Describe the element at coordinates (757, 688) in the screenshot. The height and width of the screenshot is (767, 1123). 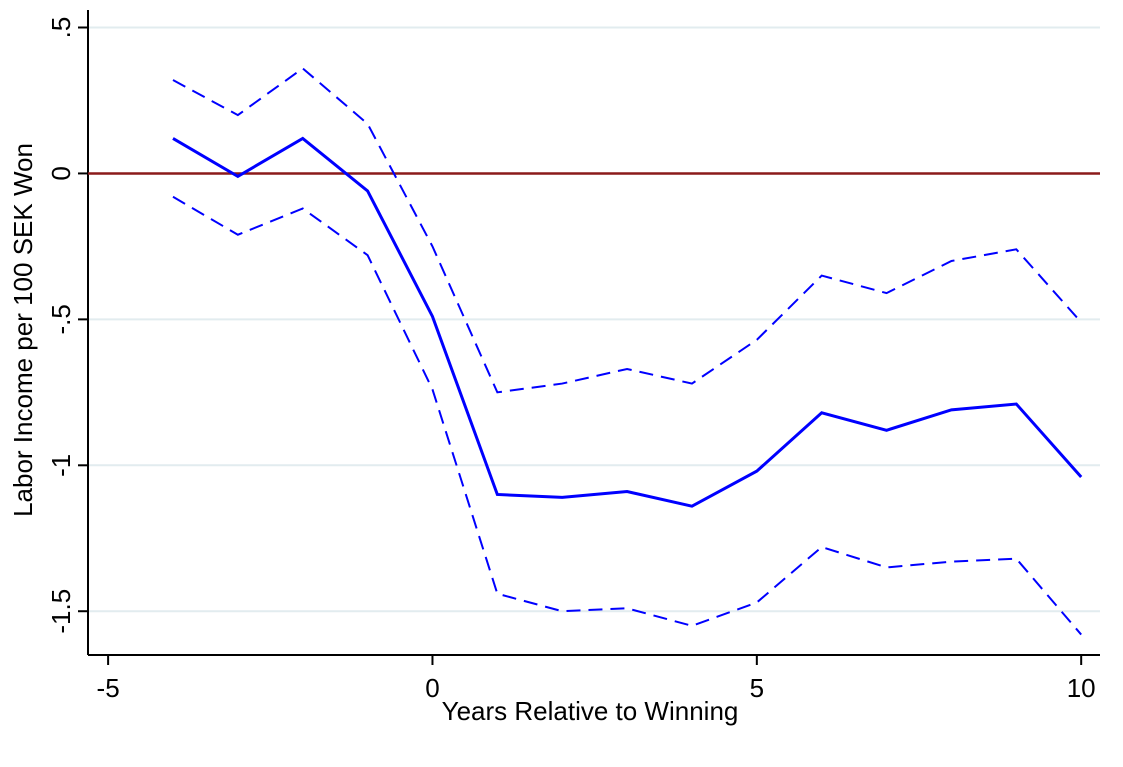
I see `x-tick-label: 5` at that location.